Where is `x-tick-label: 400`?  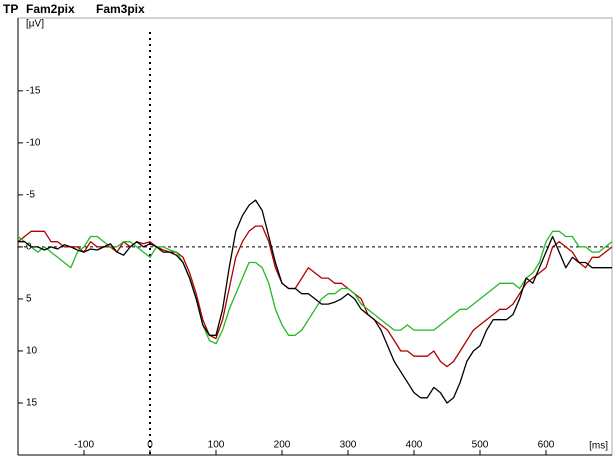
x-tick-label: 400 is located at coordinates (414, 445).